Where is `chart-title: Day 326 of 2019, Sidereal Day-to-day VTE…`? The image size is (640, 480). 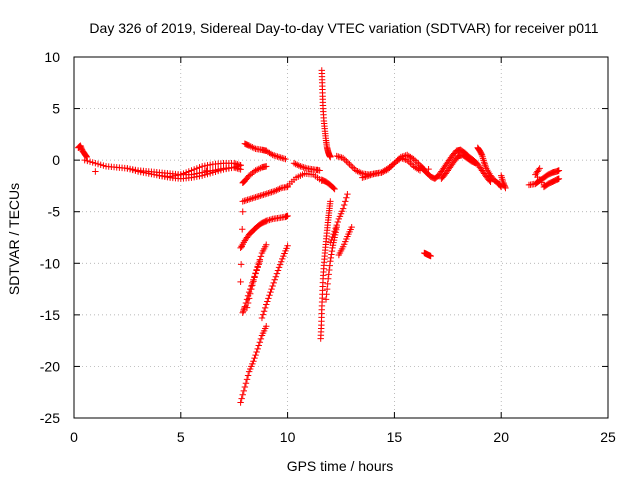
chart-title: Day 326 of 2019, Sidereal Day-to-day VTE… is located at coordinates (343, 28).